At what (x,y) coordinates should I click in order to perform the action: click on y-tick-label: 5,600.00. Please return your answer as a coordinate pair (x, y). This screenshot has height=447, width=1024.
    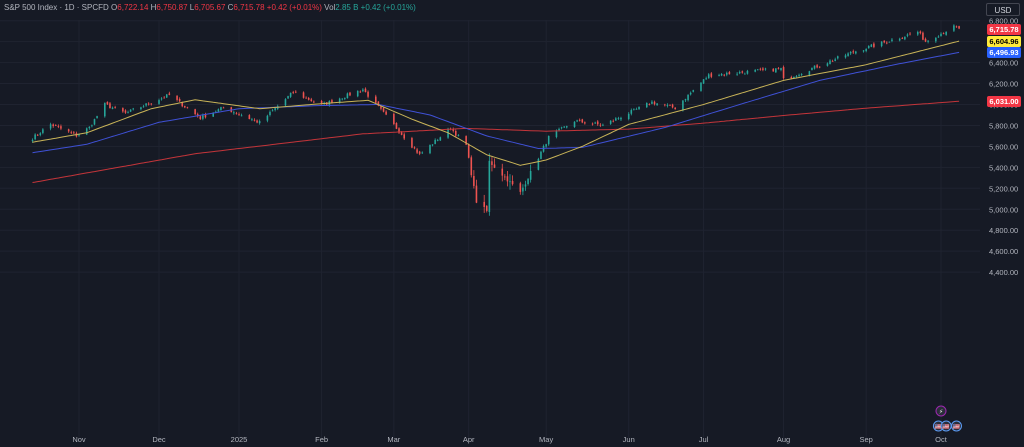
    Looking at the image, I should click on (1003, 146).